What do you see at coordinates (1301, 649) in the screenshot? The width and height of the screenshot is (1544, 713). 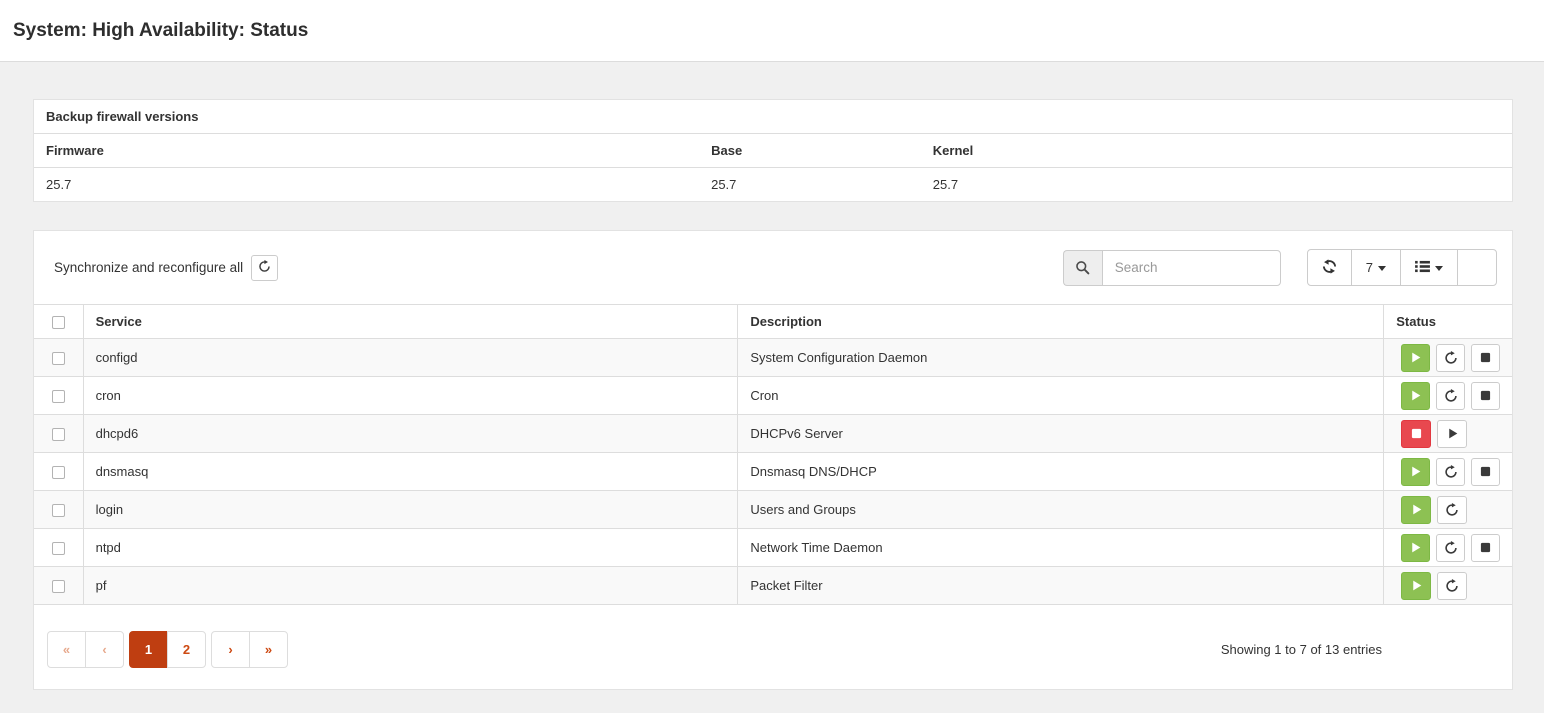 I see `grid-info: Showing 1 to 7 of 13 entries` at bounding box center [1301, 649].